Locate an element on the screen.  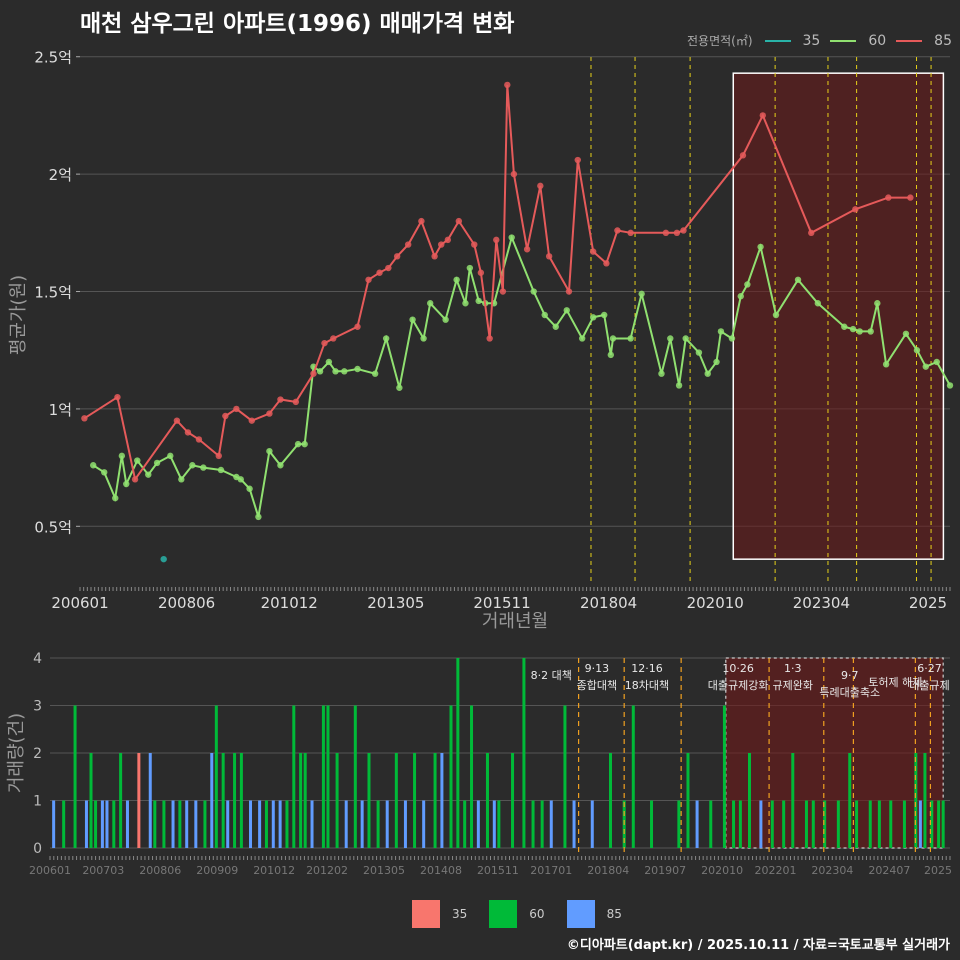
bar-y-tick-label: 4 is located at coordinates (37, 659).